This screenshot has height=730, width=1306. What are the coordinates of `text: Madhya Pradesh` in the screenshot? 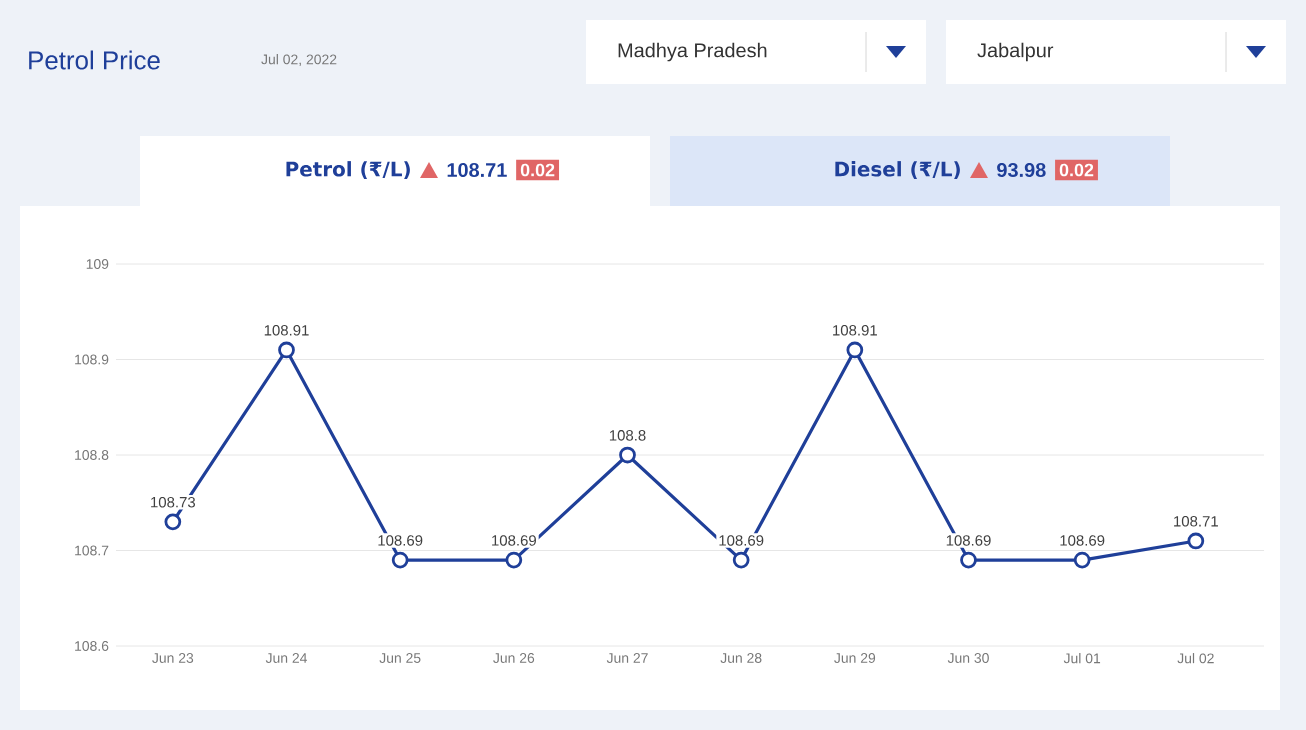 It's located at (692, 52).